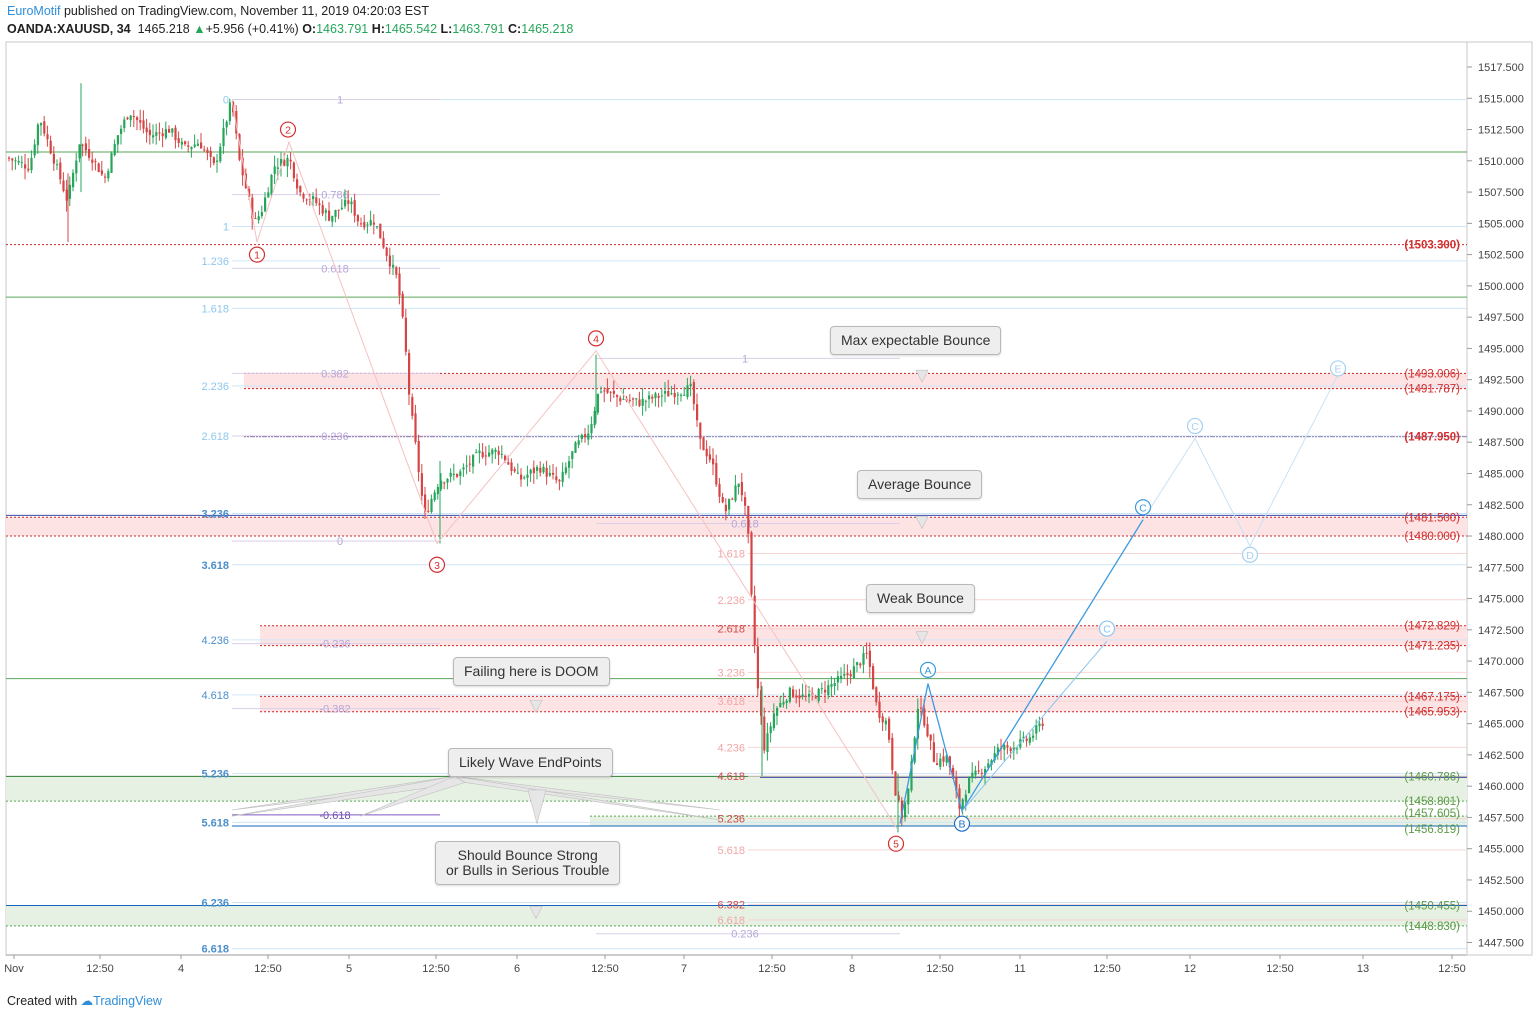 The height and width of the screenshot is (1018, 1538). I want to click on fib-purple-label-5: 0, so click(340, 542).